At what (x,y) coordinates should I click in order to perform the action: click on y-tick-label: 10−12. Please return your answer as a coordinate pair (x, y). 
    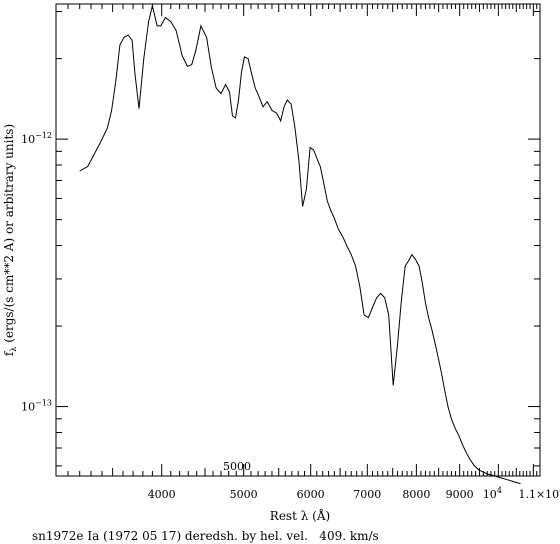
    Looking at the image, I should click on (36, 138).